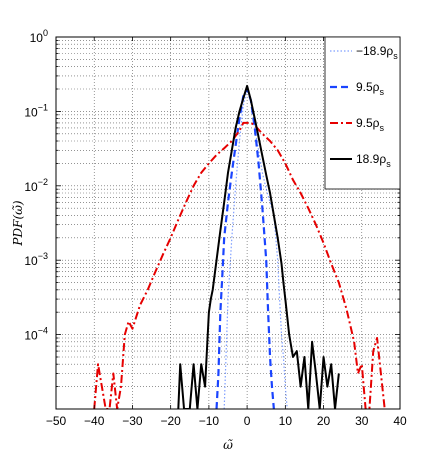 This screenshot has width=442, height=463. I want to click on legend-entry: 18.9ρs, so click(373, 160).